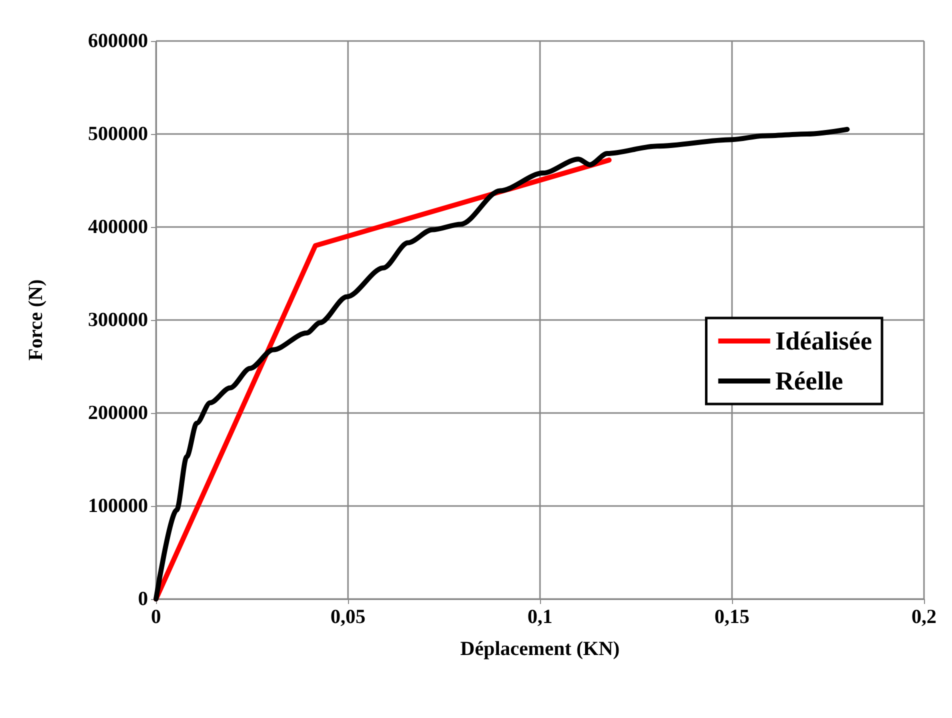  I want to click on y-tick-label: 200000, so click(118, 413).